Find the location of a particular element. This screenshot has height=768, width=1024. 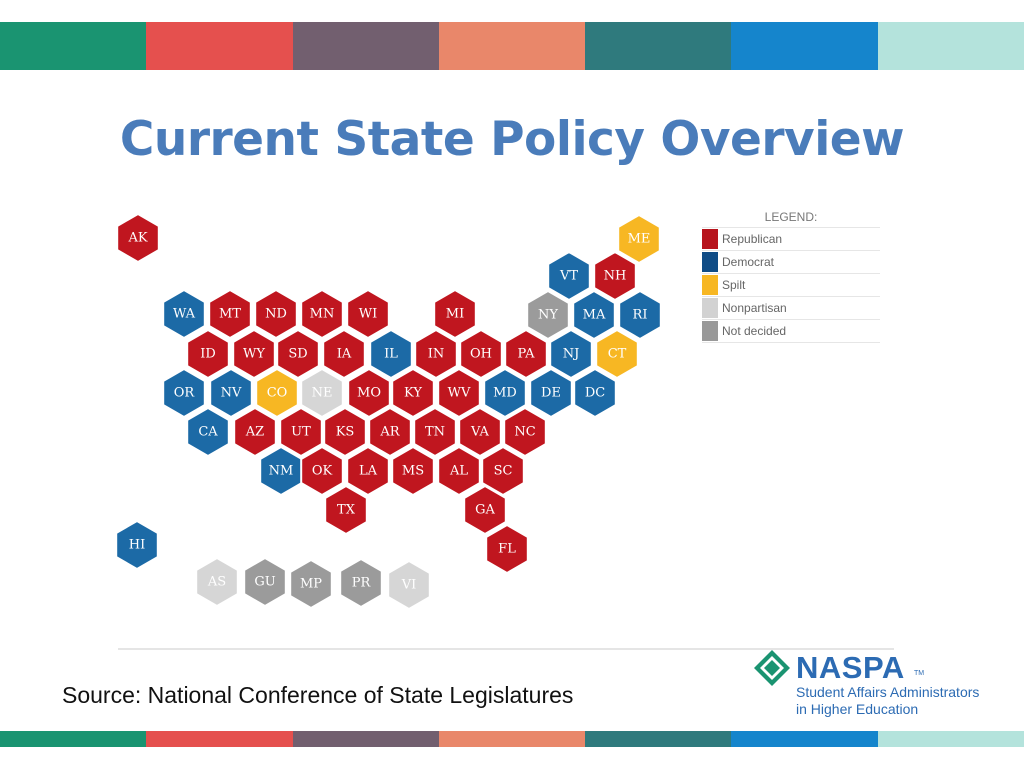

state-hex-label: MI is located at coordinates (455, 314).